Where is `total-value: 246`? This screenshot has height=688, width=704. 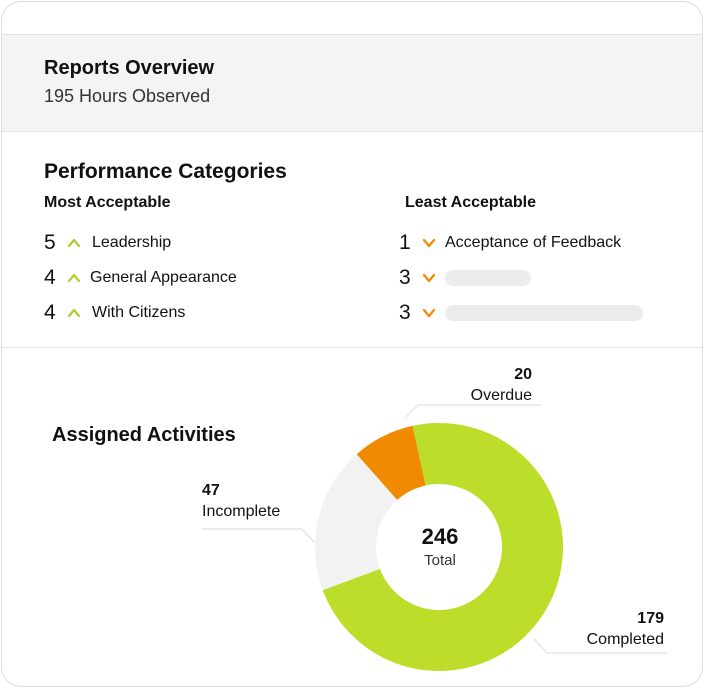 total-value: 246 is located at coordinates (440, 536).